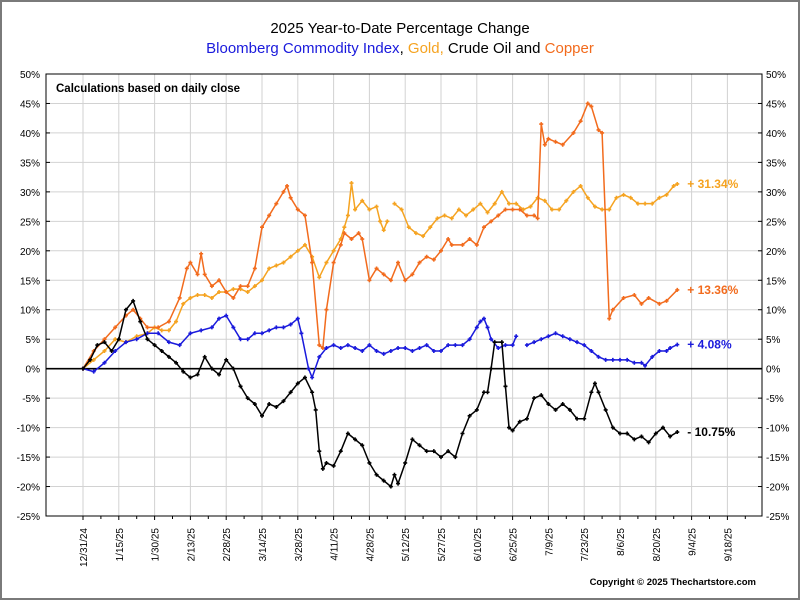 The image size is (800, 600). I want to click on series-bloomberg-commodity-index: + 4.08%, so click(406, 346).